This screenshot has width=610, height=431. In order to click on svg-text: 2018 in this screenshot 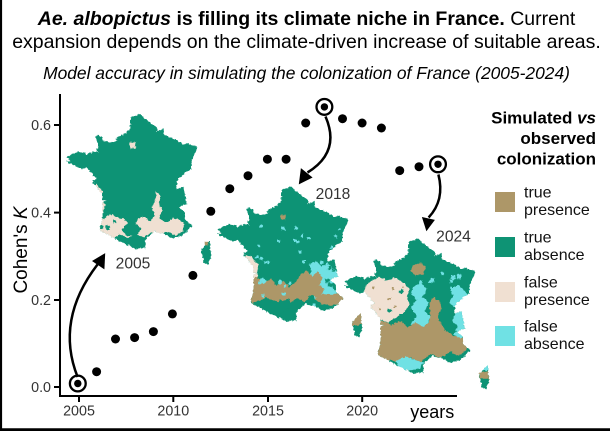, I will do `click(333, 194)`.